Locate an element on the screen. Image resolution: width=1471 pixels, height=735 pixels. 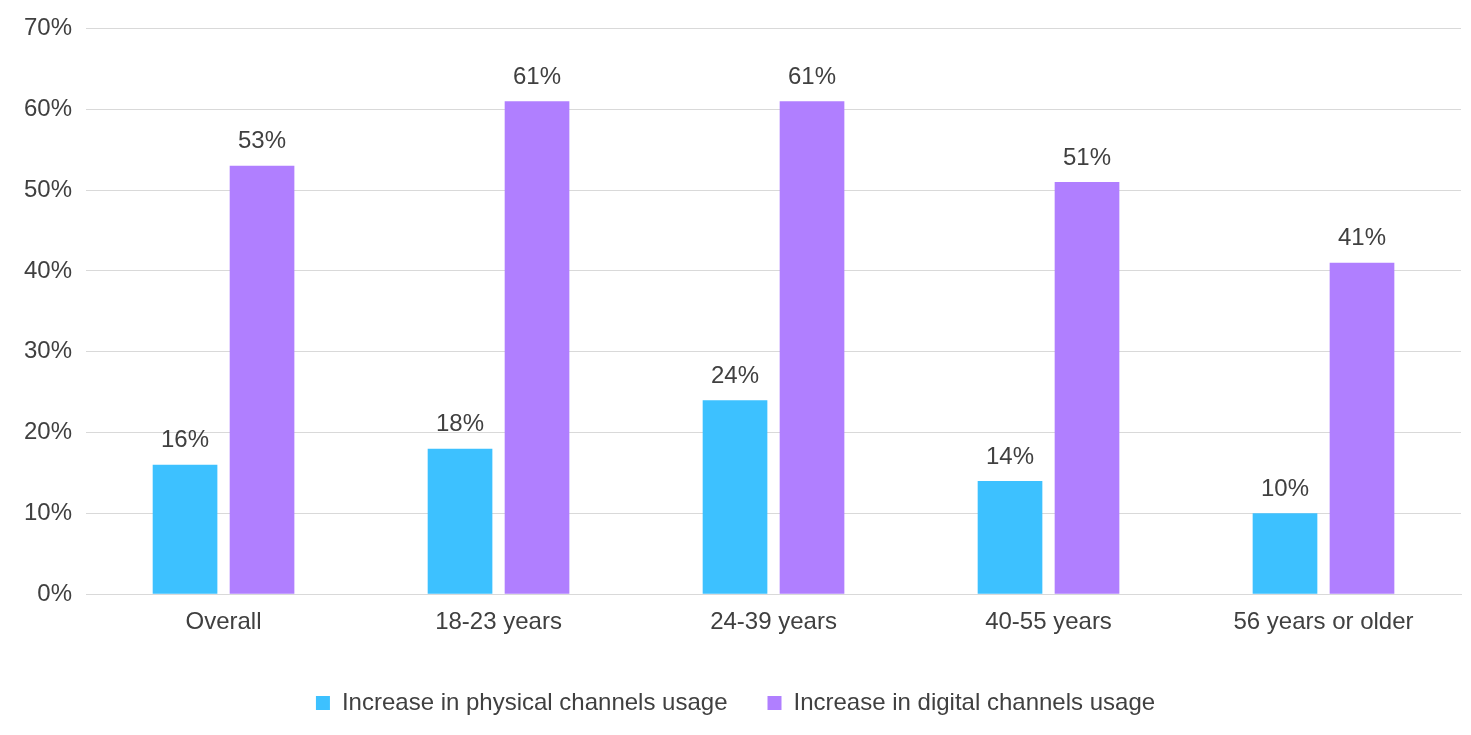
y-tick-label: 20% is located at coordinates (48, 431).